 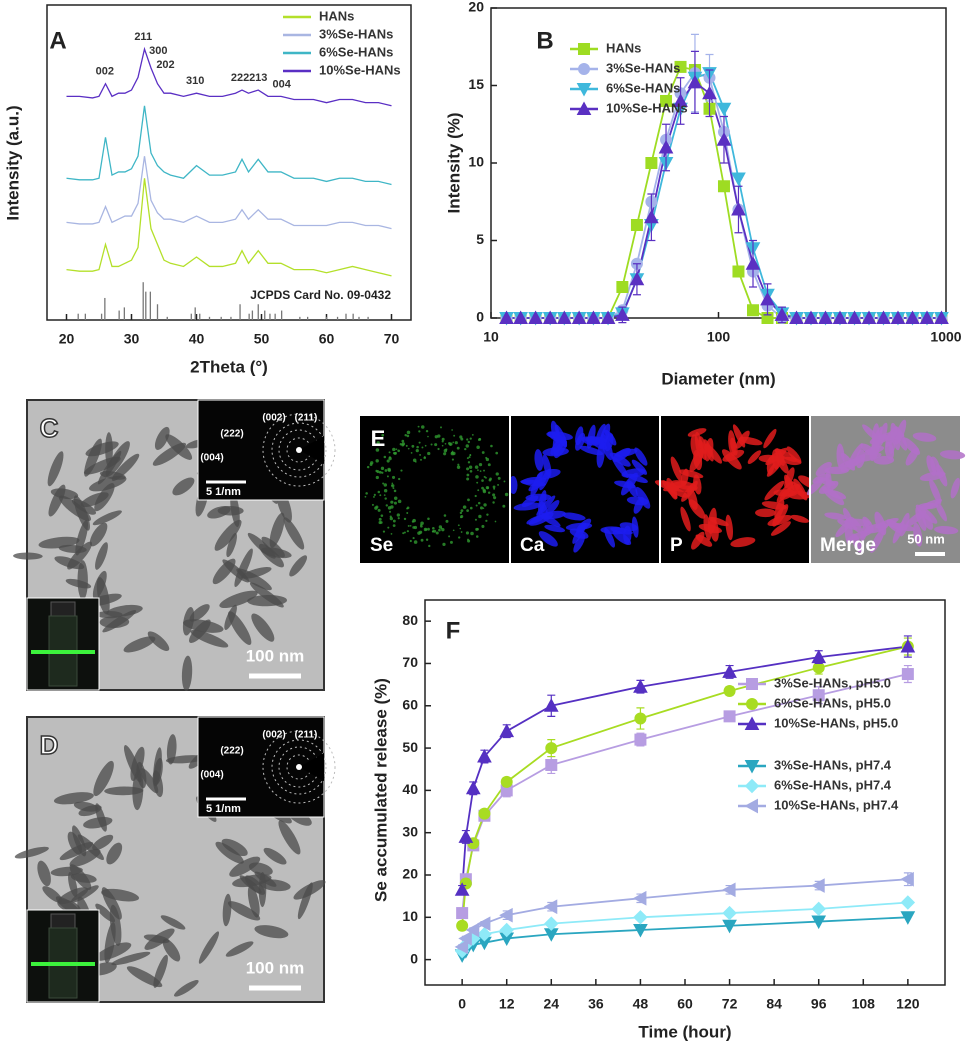 What do you see at coordinates (356, 33) in the screenshot?
I see `legend-label: 3%Se-HANs` at bounding box center [356, 33].